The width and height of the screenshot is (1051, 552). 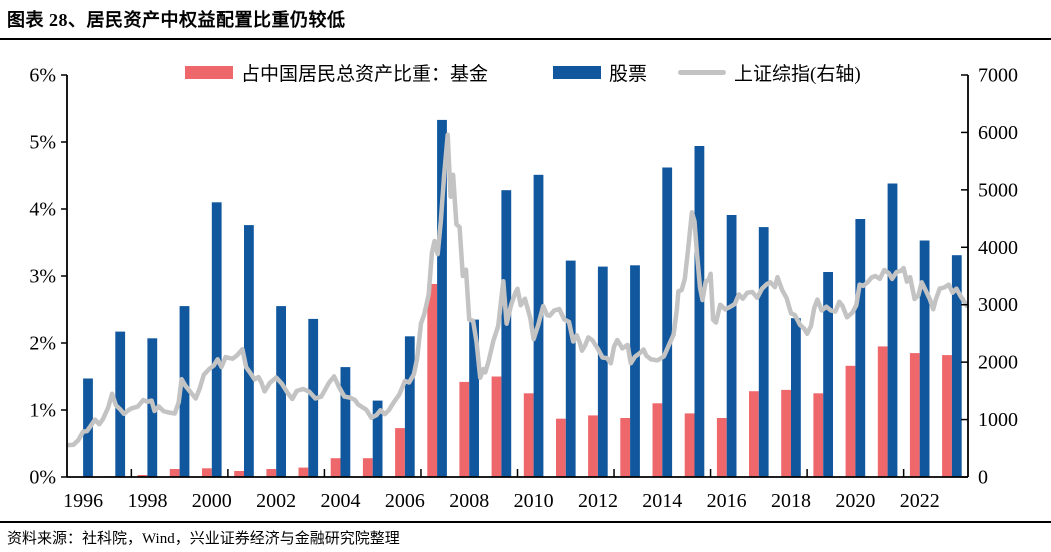 What do you see at coordinates (727, 501) in the screenshot?
I see `x-axis-label-2016: 2016` at bounding box center [727, 501].